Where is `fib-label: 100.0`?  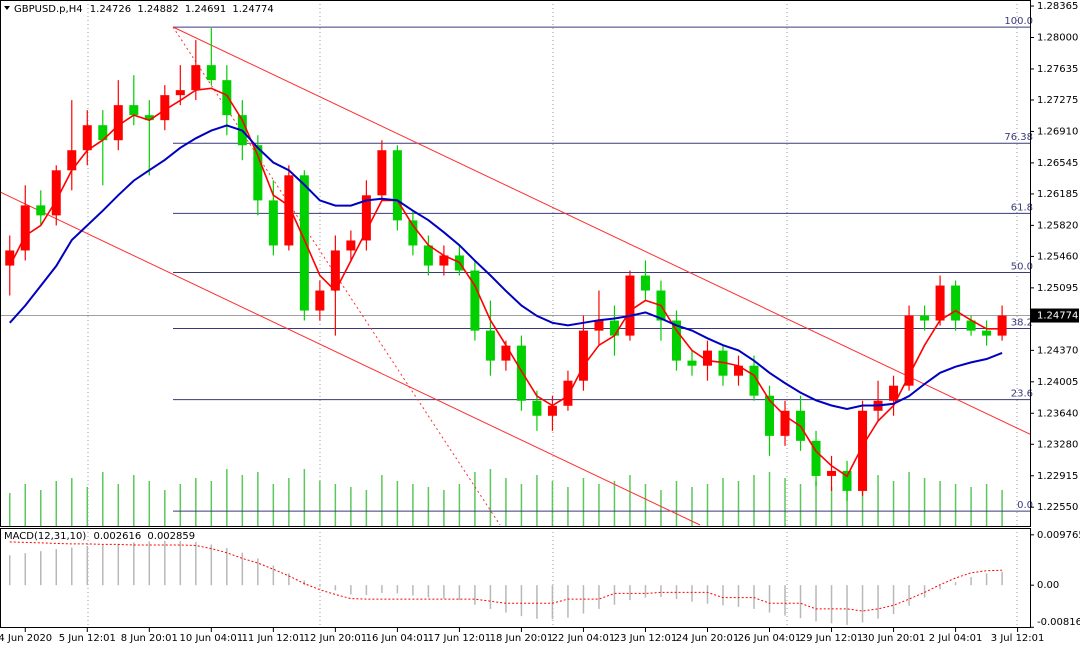
fib-label: 100.0 is located at coordinates (1018, 21).